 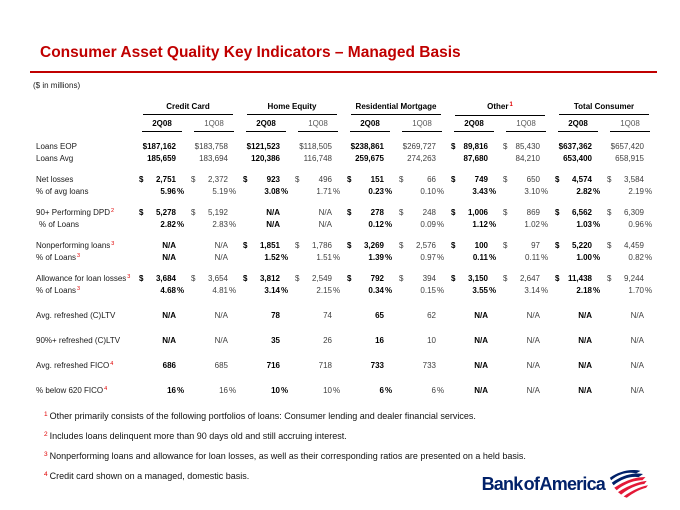 What do you see at coordinates (422, 213) in the screenshot?
I see `table-cell: $248` at bounding box center [422, 213].